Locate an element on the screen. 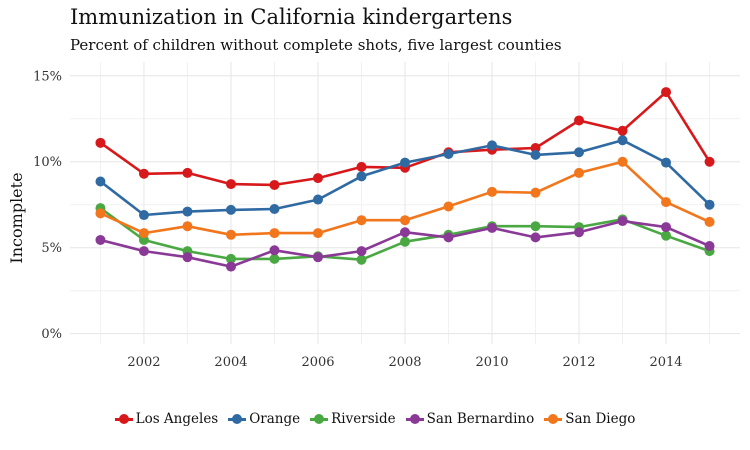 The image size is (750, 450). legend-label: Riverside is located at coordinates (363, 419).